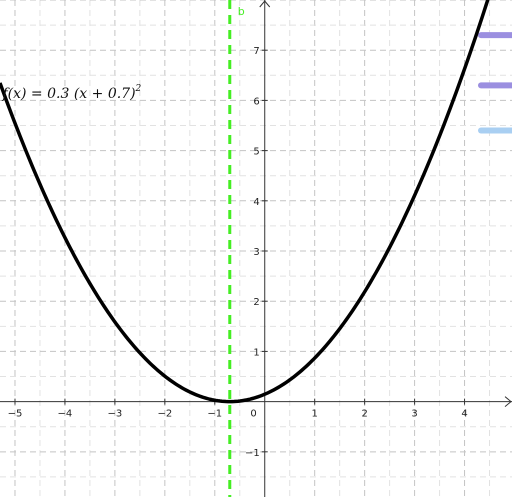  What do you see at coordinates (252, 453) in the screenshot?
I see `y-tick-label: −1` at bounding box center [252, 453].